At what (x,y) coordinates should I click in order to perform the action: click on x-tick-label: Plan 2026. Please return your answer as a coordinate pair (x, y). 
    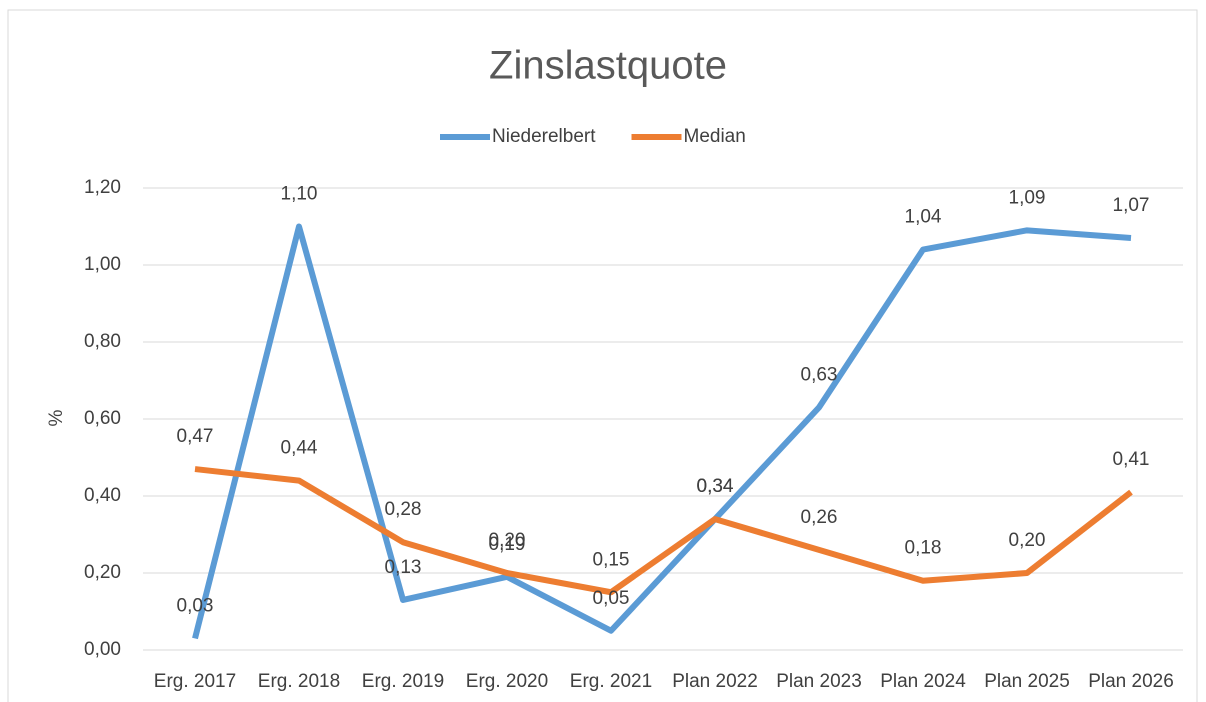
    Looking at the image, I should click on (1131, 681).